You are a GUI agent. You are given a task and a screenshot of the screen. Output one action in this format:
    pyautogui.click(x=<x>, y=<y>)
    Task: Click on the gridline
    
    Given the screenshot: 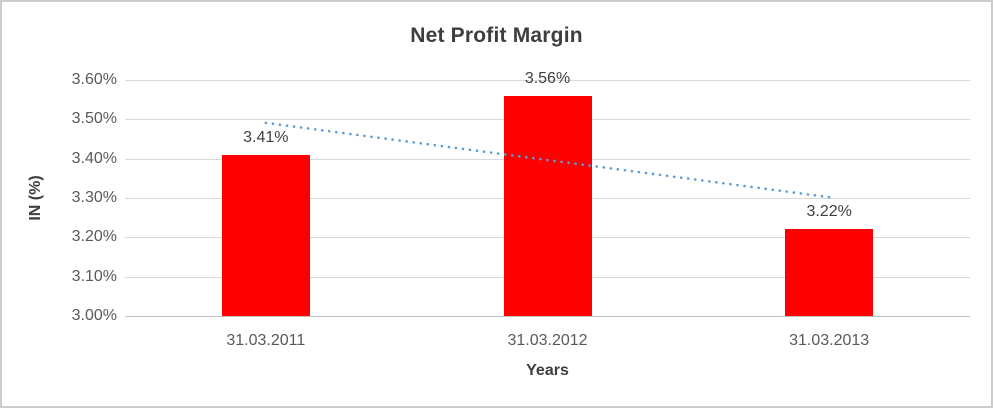 What is the action you would take?
    pyautogui.click(x=547, y=80)
    